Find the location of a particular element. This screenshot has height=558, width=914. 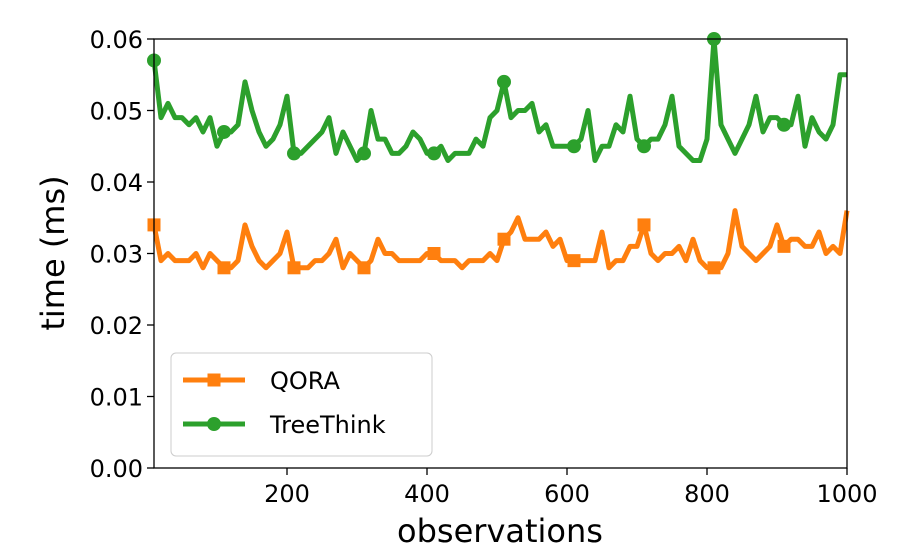

legend-entry-treethink: TreeThink is located at coordinates (284, 425).